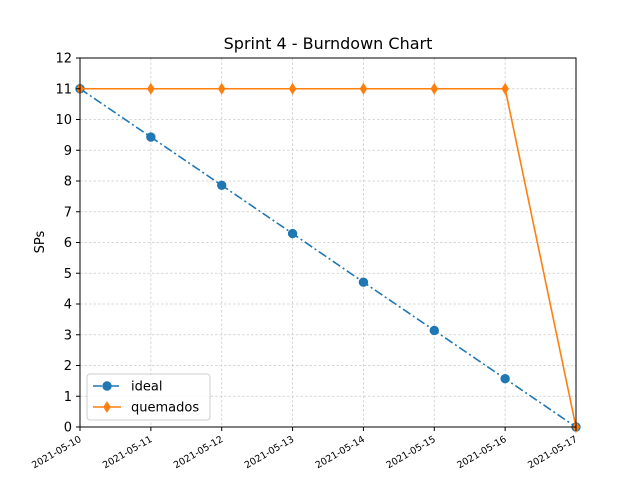 The width and height of the screenshot is (640, 480). What do you see at coordinates (328, 43) in the screenshot?
I see `chart-title: Sprint 4 - Burndown Chart` at bounding box center [328, 43].